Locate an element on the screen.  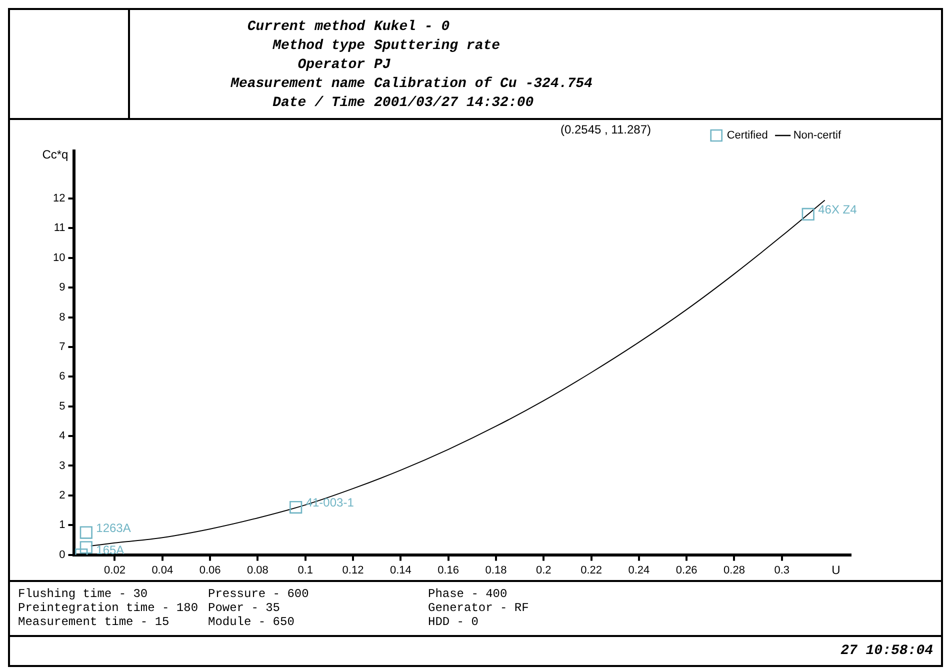
text: Measurement time - 15 is located at coordinates (94, 622).